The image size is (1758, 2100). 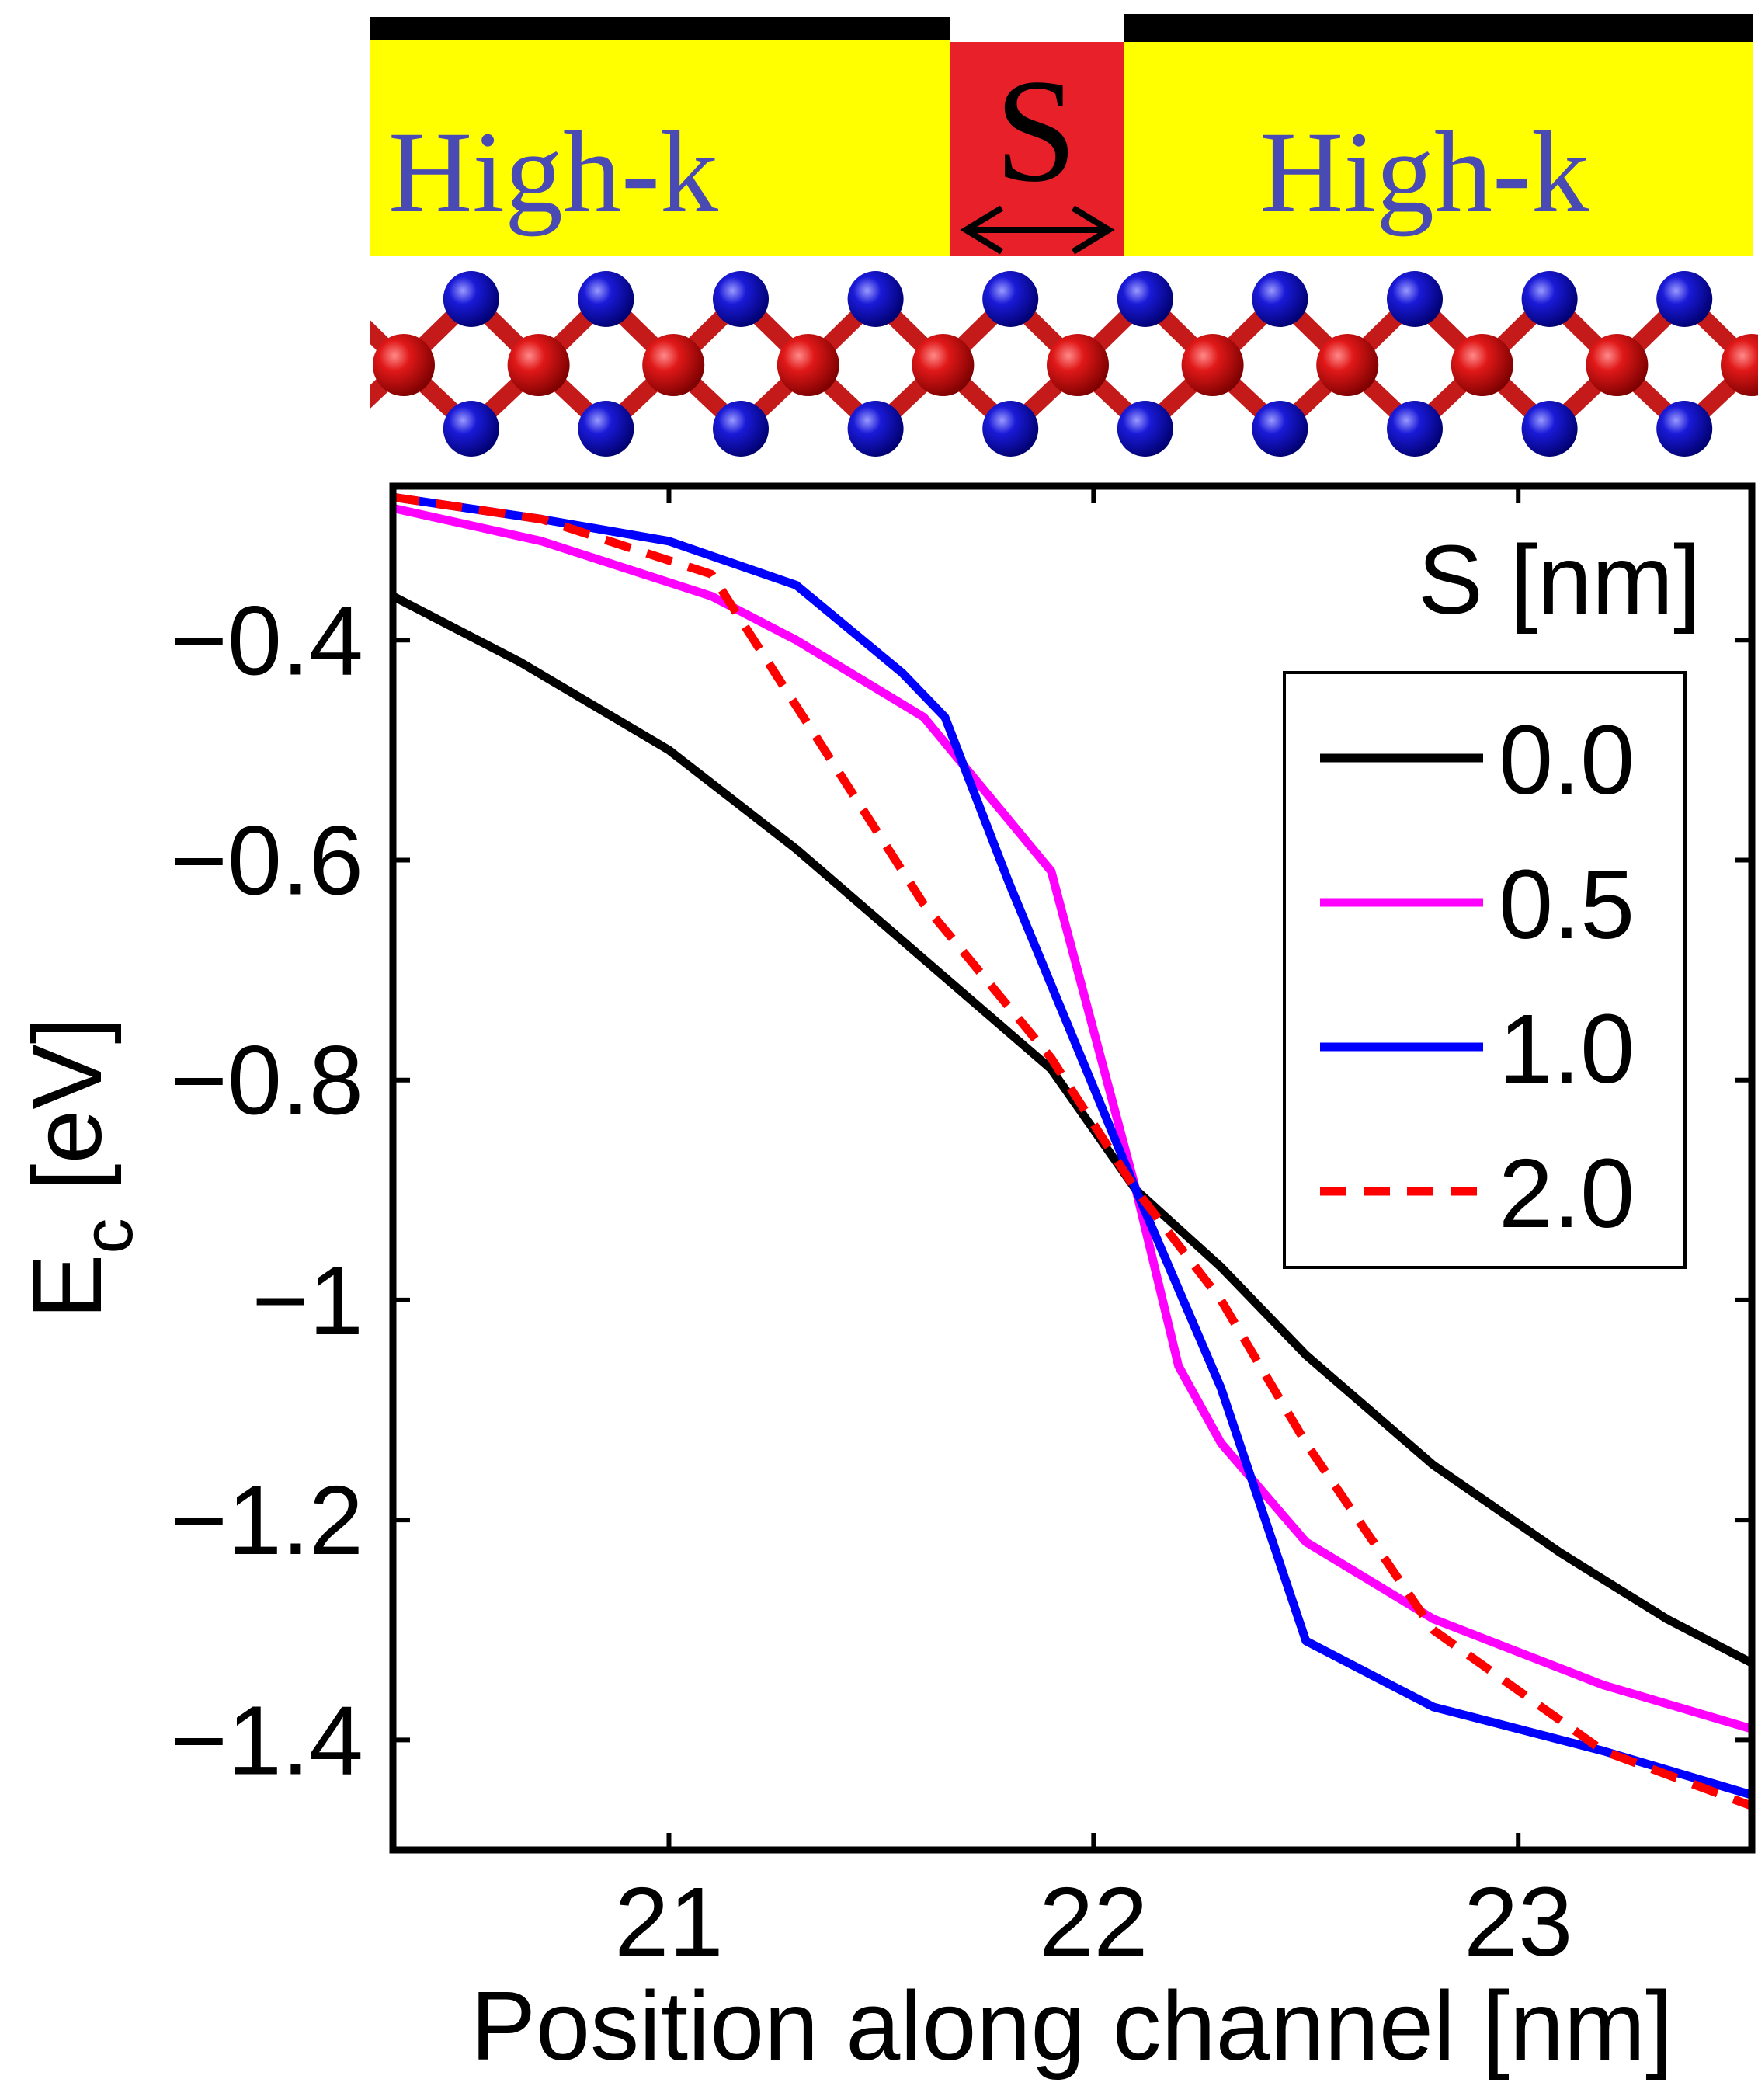 I want to click on x-tick-label: 23, so click(x=1518, y=1922).